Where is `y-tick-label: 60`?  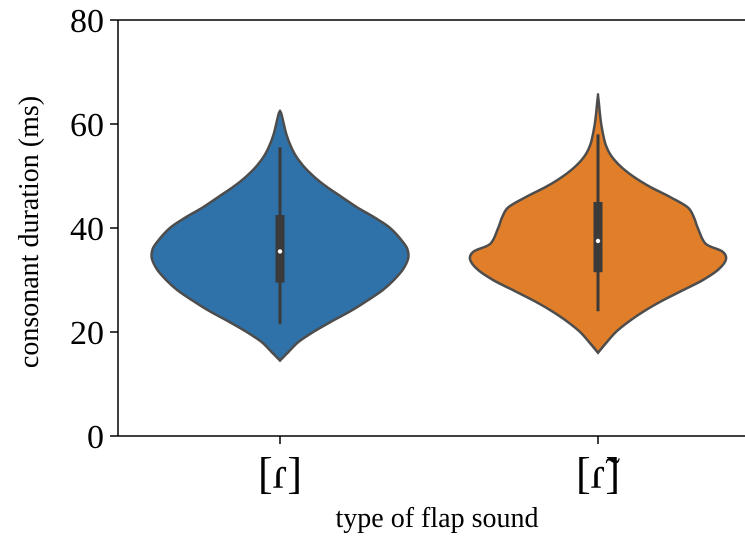 y-tick-label: 60 is located at coordinates (87, 125).